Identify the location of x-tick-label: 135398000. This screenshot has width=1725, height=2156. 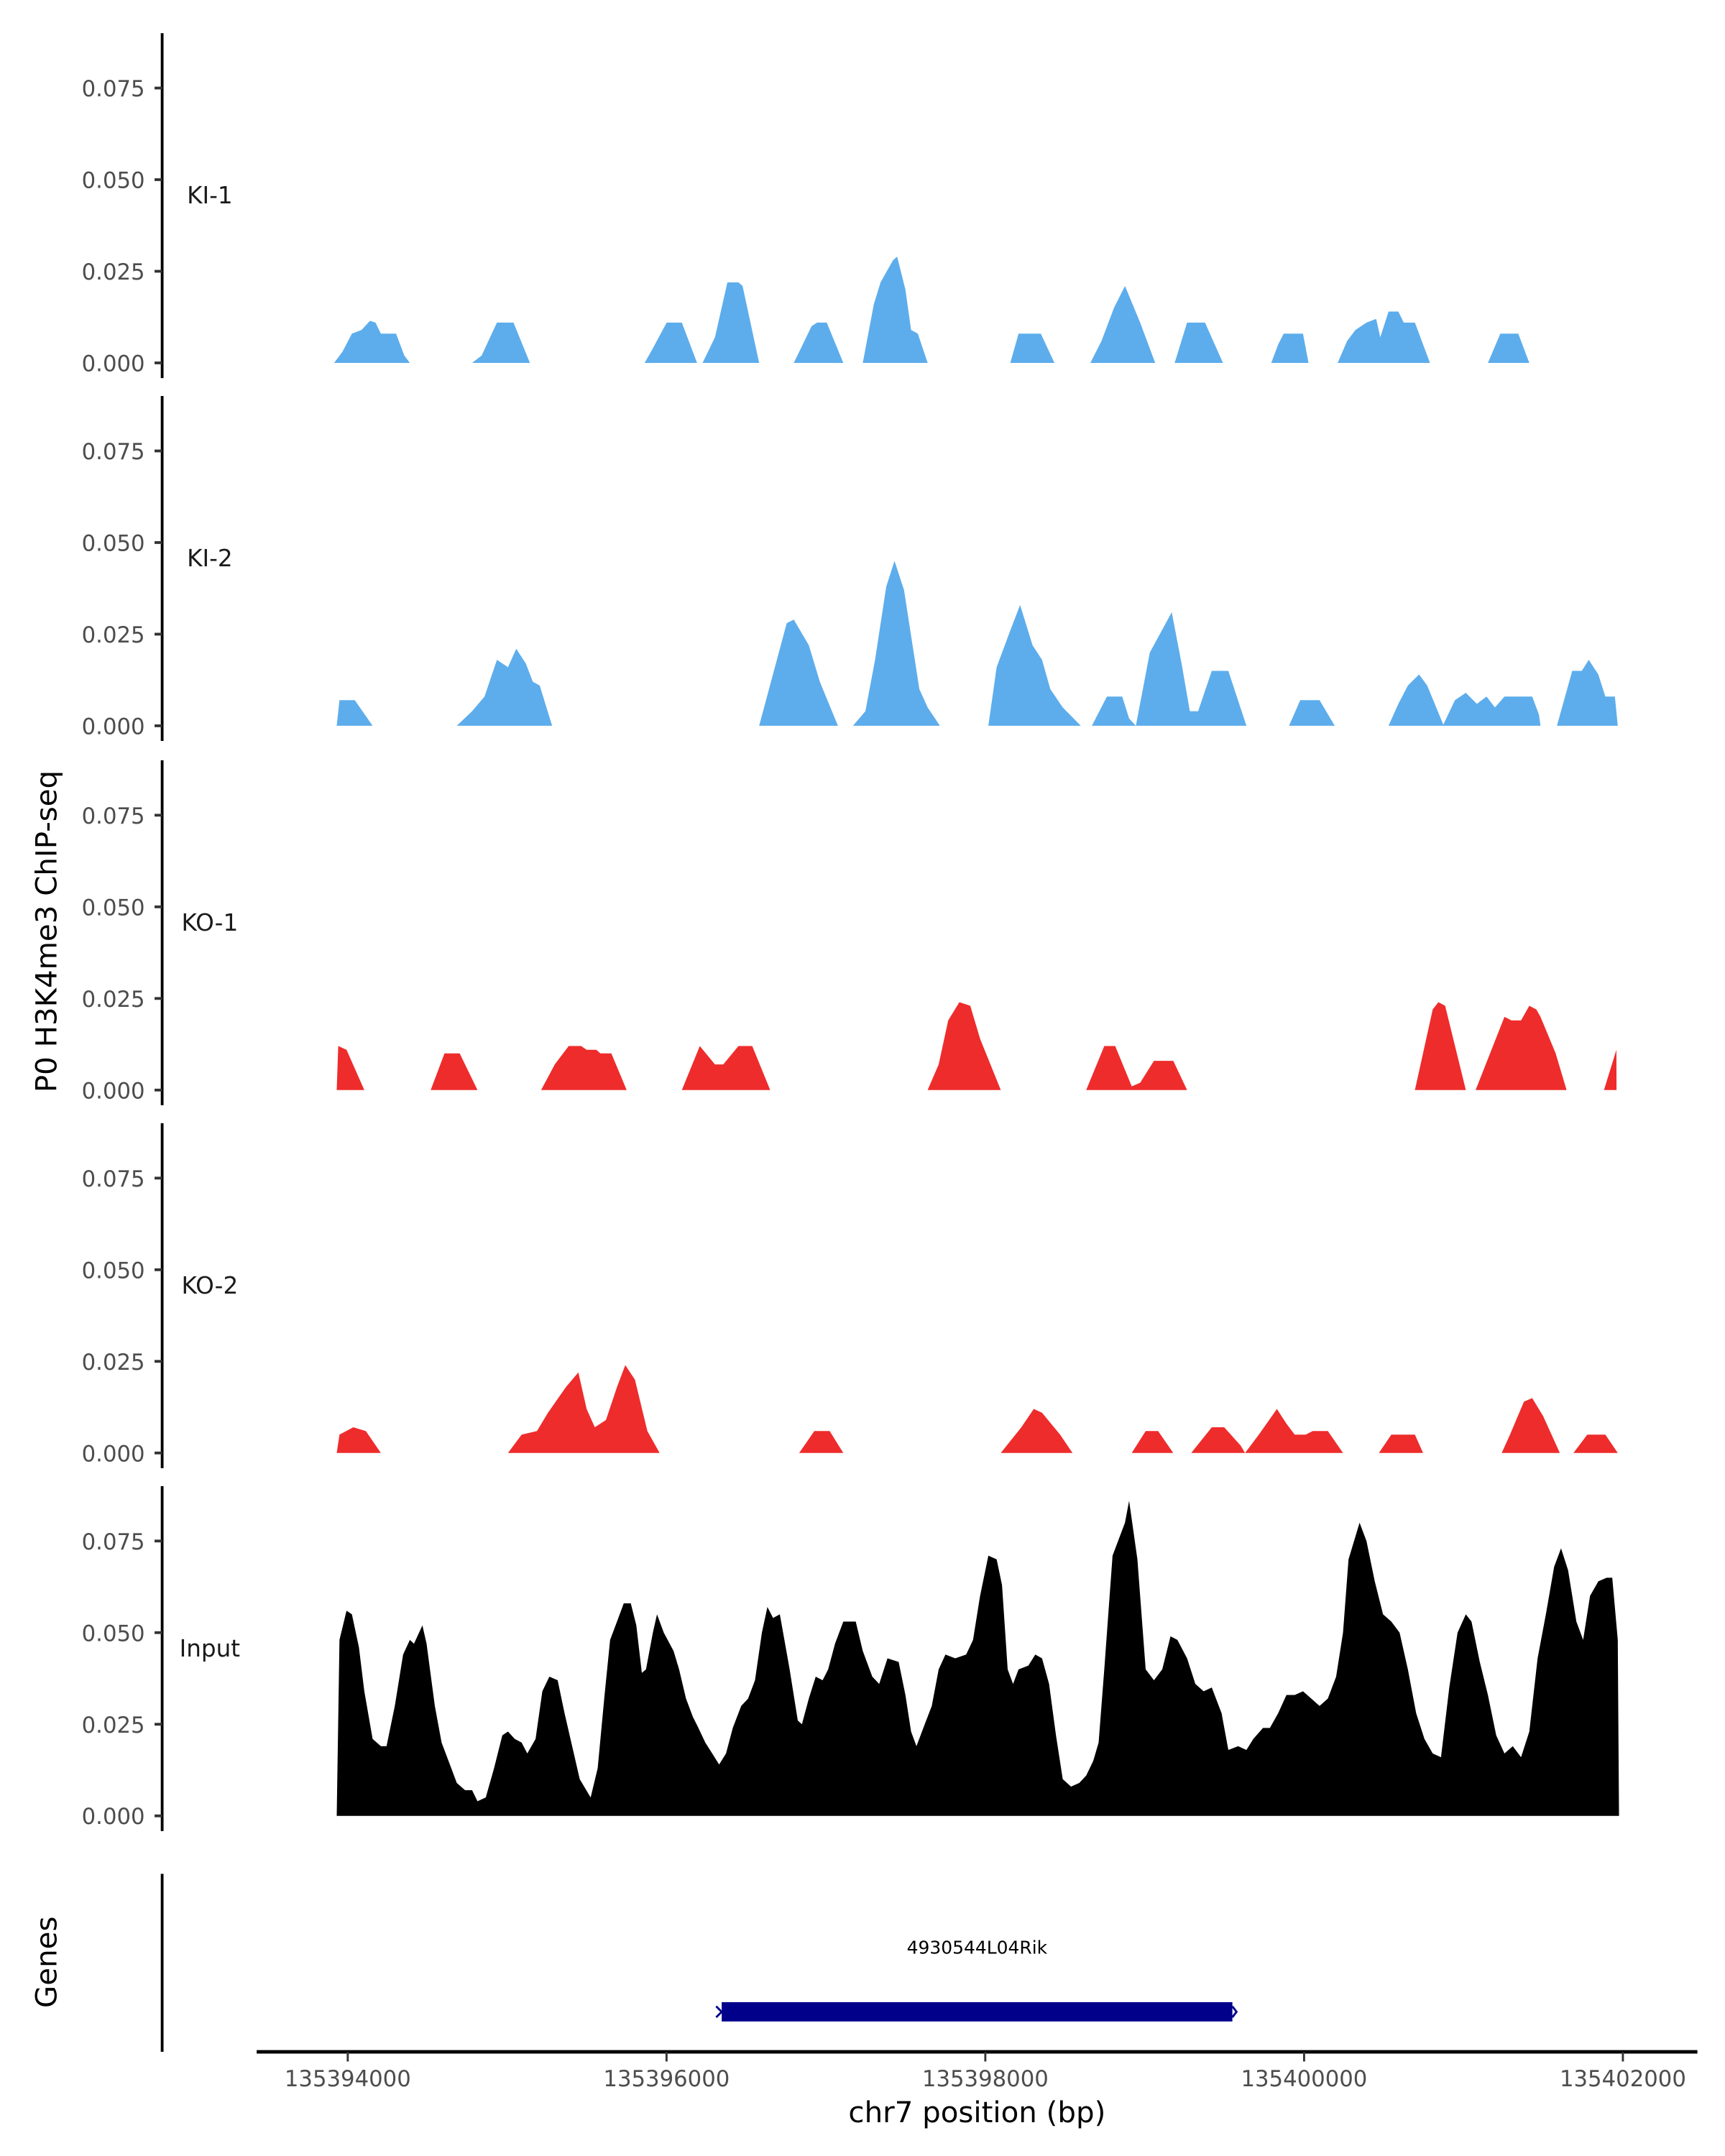
(985, 2079).